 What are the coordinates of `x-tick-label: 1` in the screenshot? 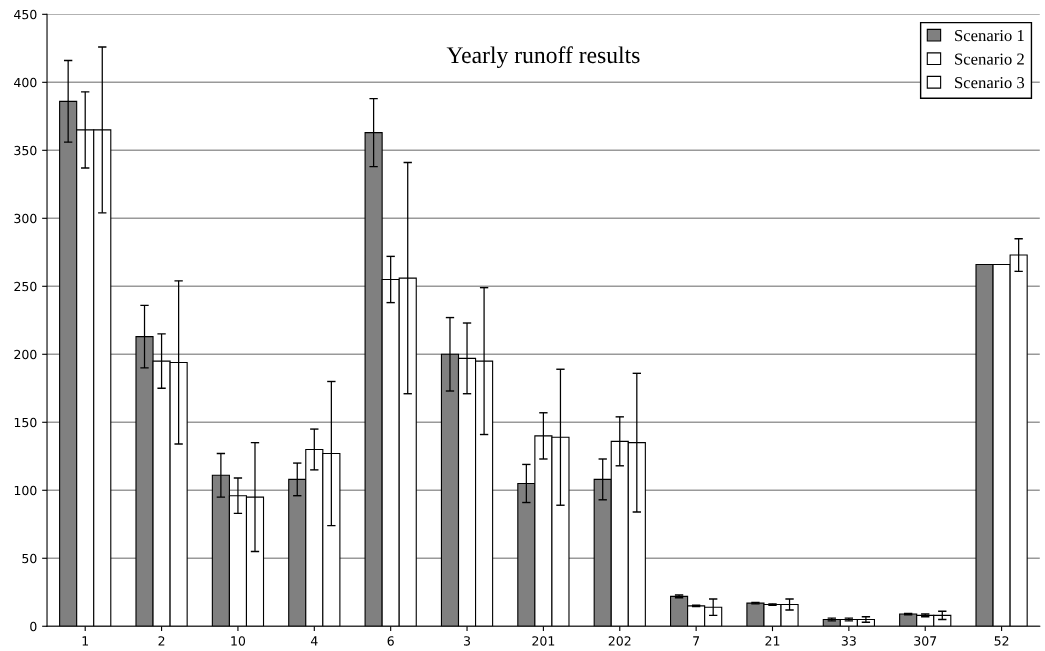 It's located at (85, 641).